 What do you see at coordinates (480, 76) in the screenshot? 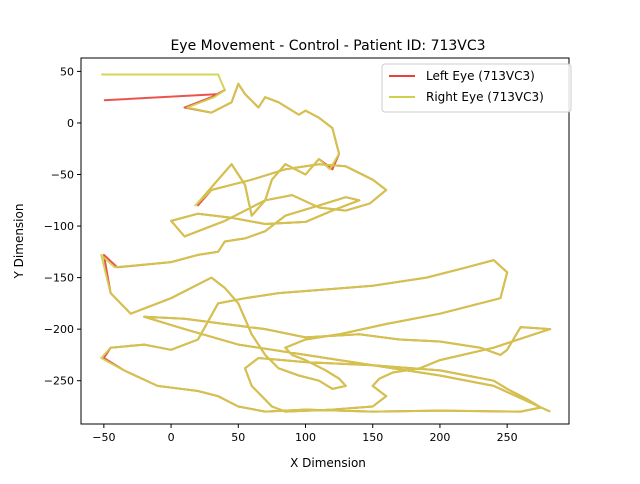
I see `legend-label-left-eye: Left Eye (713VC3)` at bounding box center [480, 76].